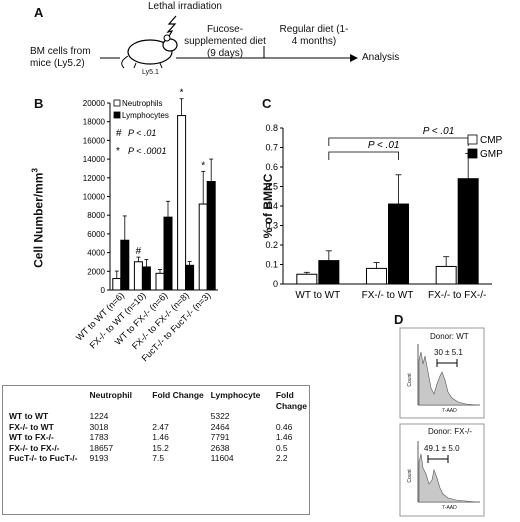 This screenshot has height=522, width=520. What do you see at coordinates (271, 187) in the screenshot?
I see `chart-c-ytick-label: 0.5` at bounding box center [271, 187].